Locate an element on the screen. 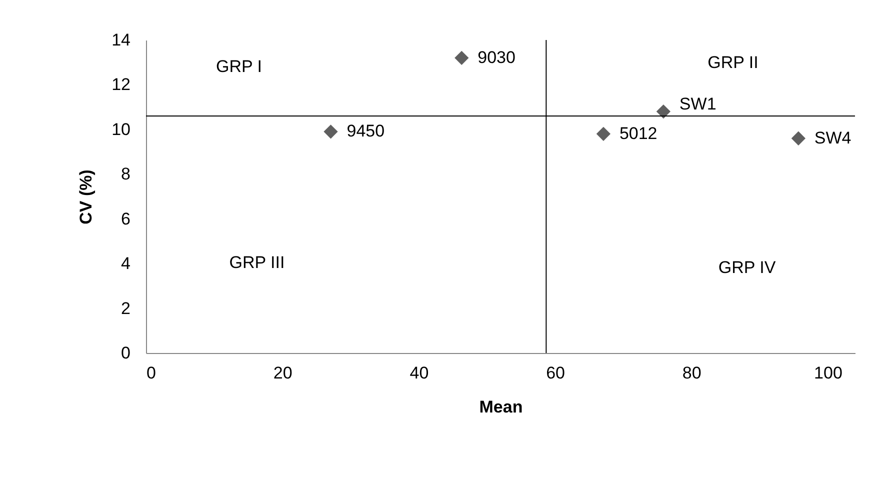 This screenshot has width=891, height=488. annotation: GRP IV is located at coordinates (747, 267).